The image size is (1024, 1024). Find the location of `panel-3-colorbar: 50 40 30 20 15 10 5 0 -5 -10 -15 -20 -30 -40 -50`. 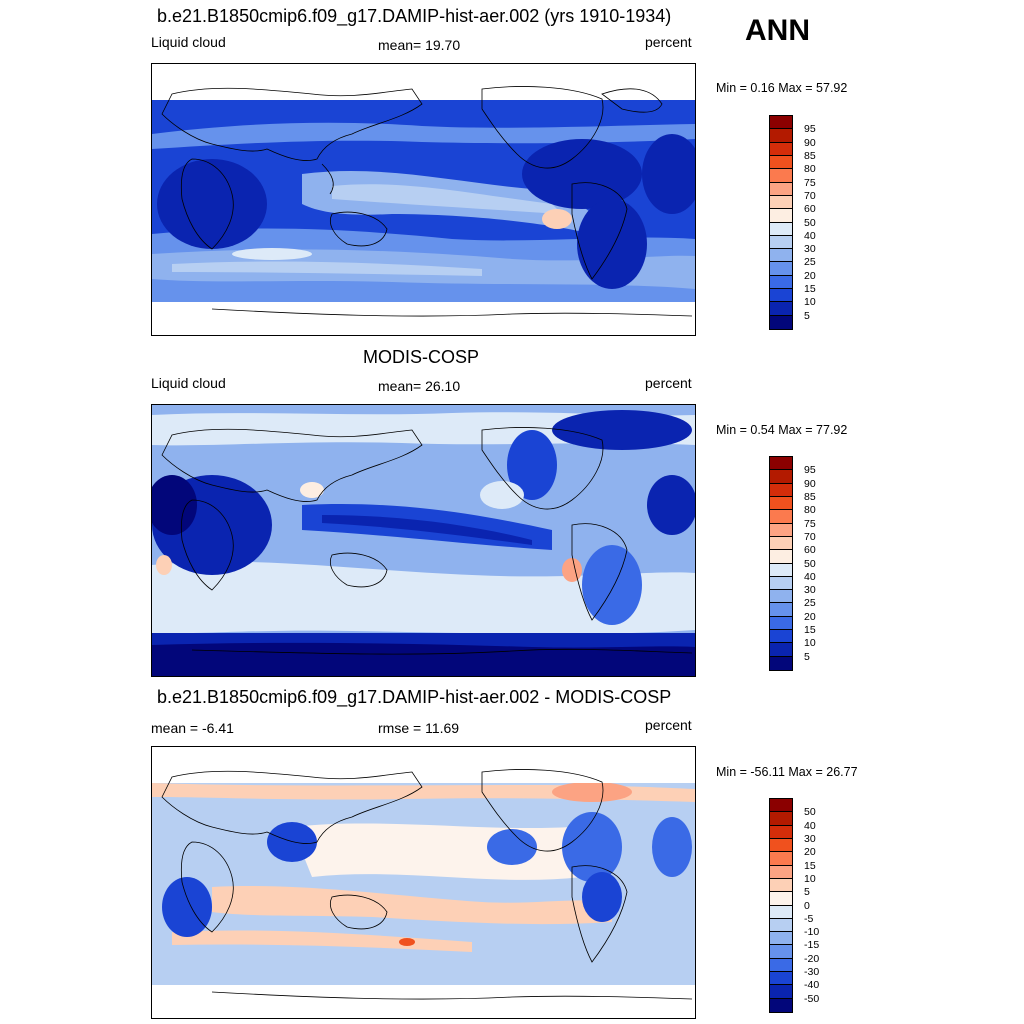

panel-3-colorbar: 50 40 30 20 15 10 5 0 -5 -10 -15 -20 -30 -40 -50 is located at coordinates (794, 905).